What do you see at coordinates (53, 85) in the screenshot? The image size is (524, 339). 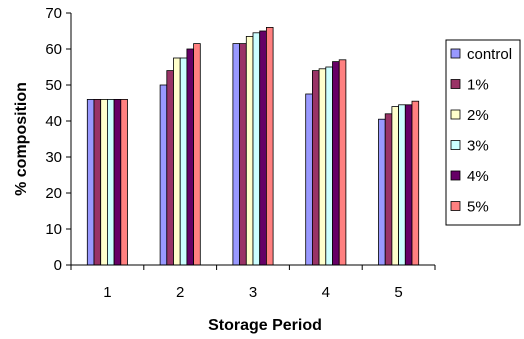 I see `y-tick-label: 50` at bounding box center [53, 85].